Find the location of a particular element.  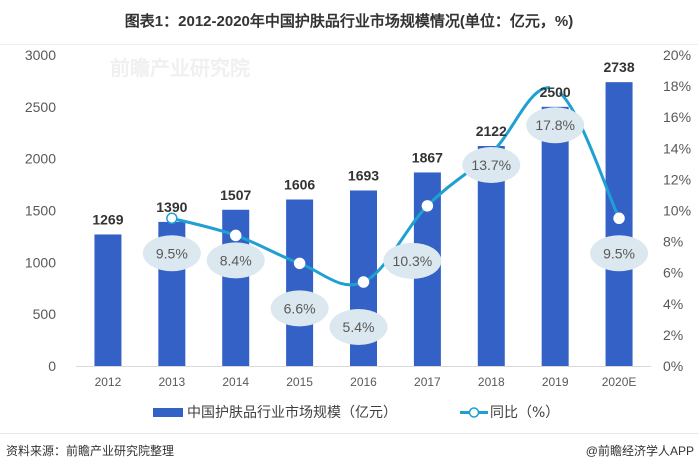

bar-2012 is located at coordinates (108, 300).